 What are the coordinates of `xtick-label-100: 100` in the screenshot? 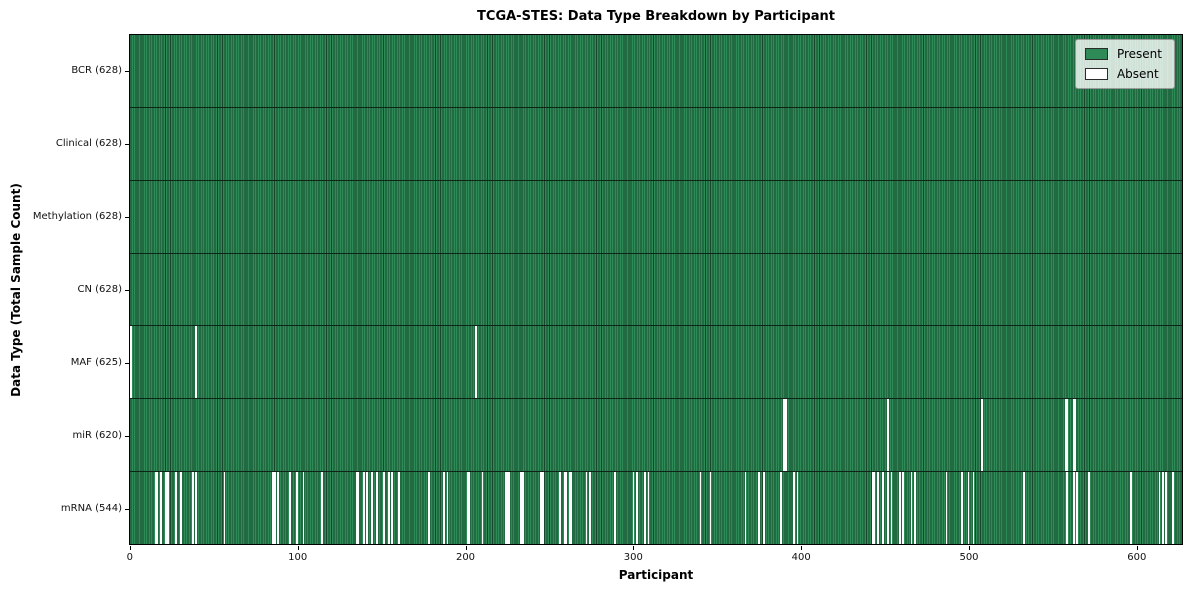 It's located at (298, 557).